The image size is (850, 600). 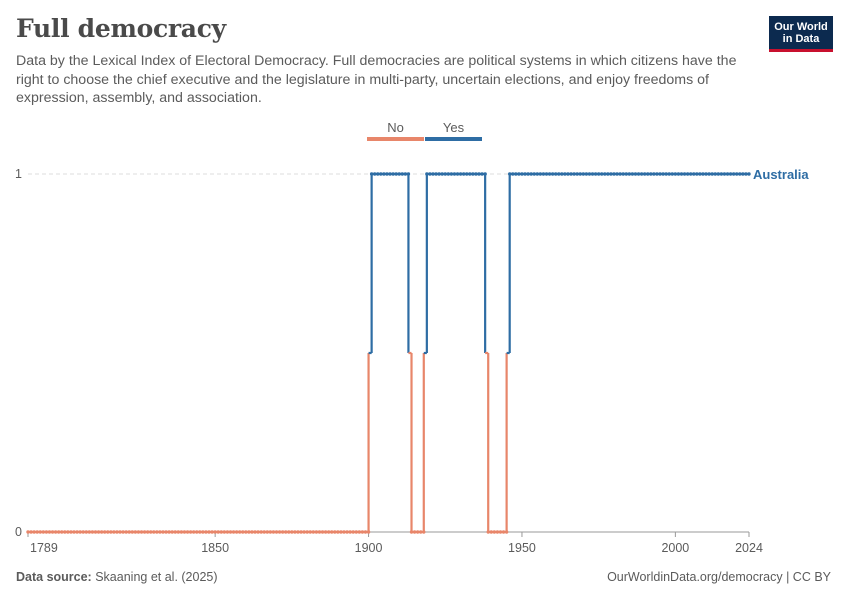 I want to click on data-point-2003, so click(x=684, y=174).